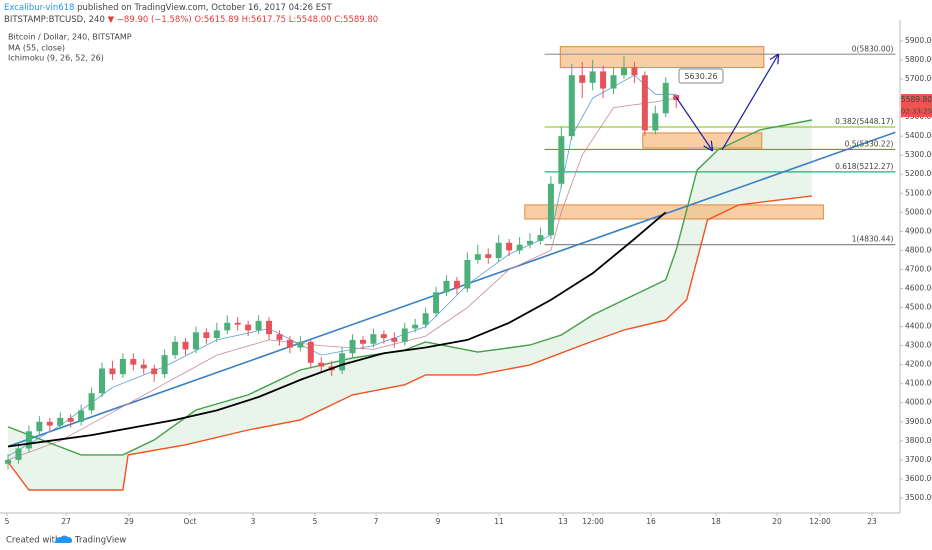  I want to click on ohlc: O:5615.89 H:5617.75 L:5548.00 C:5589.80, so click(286, 20).